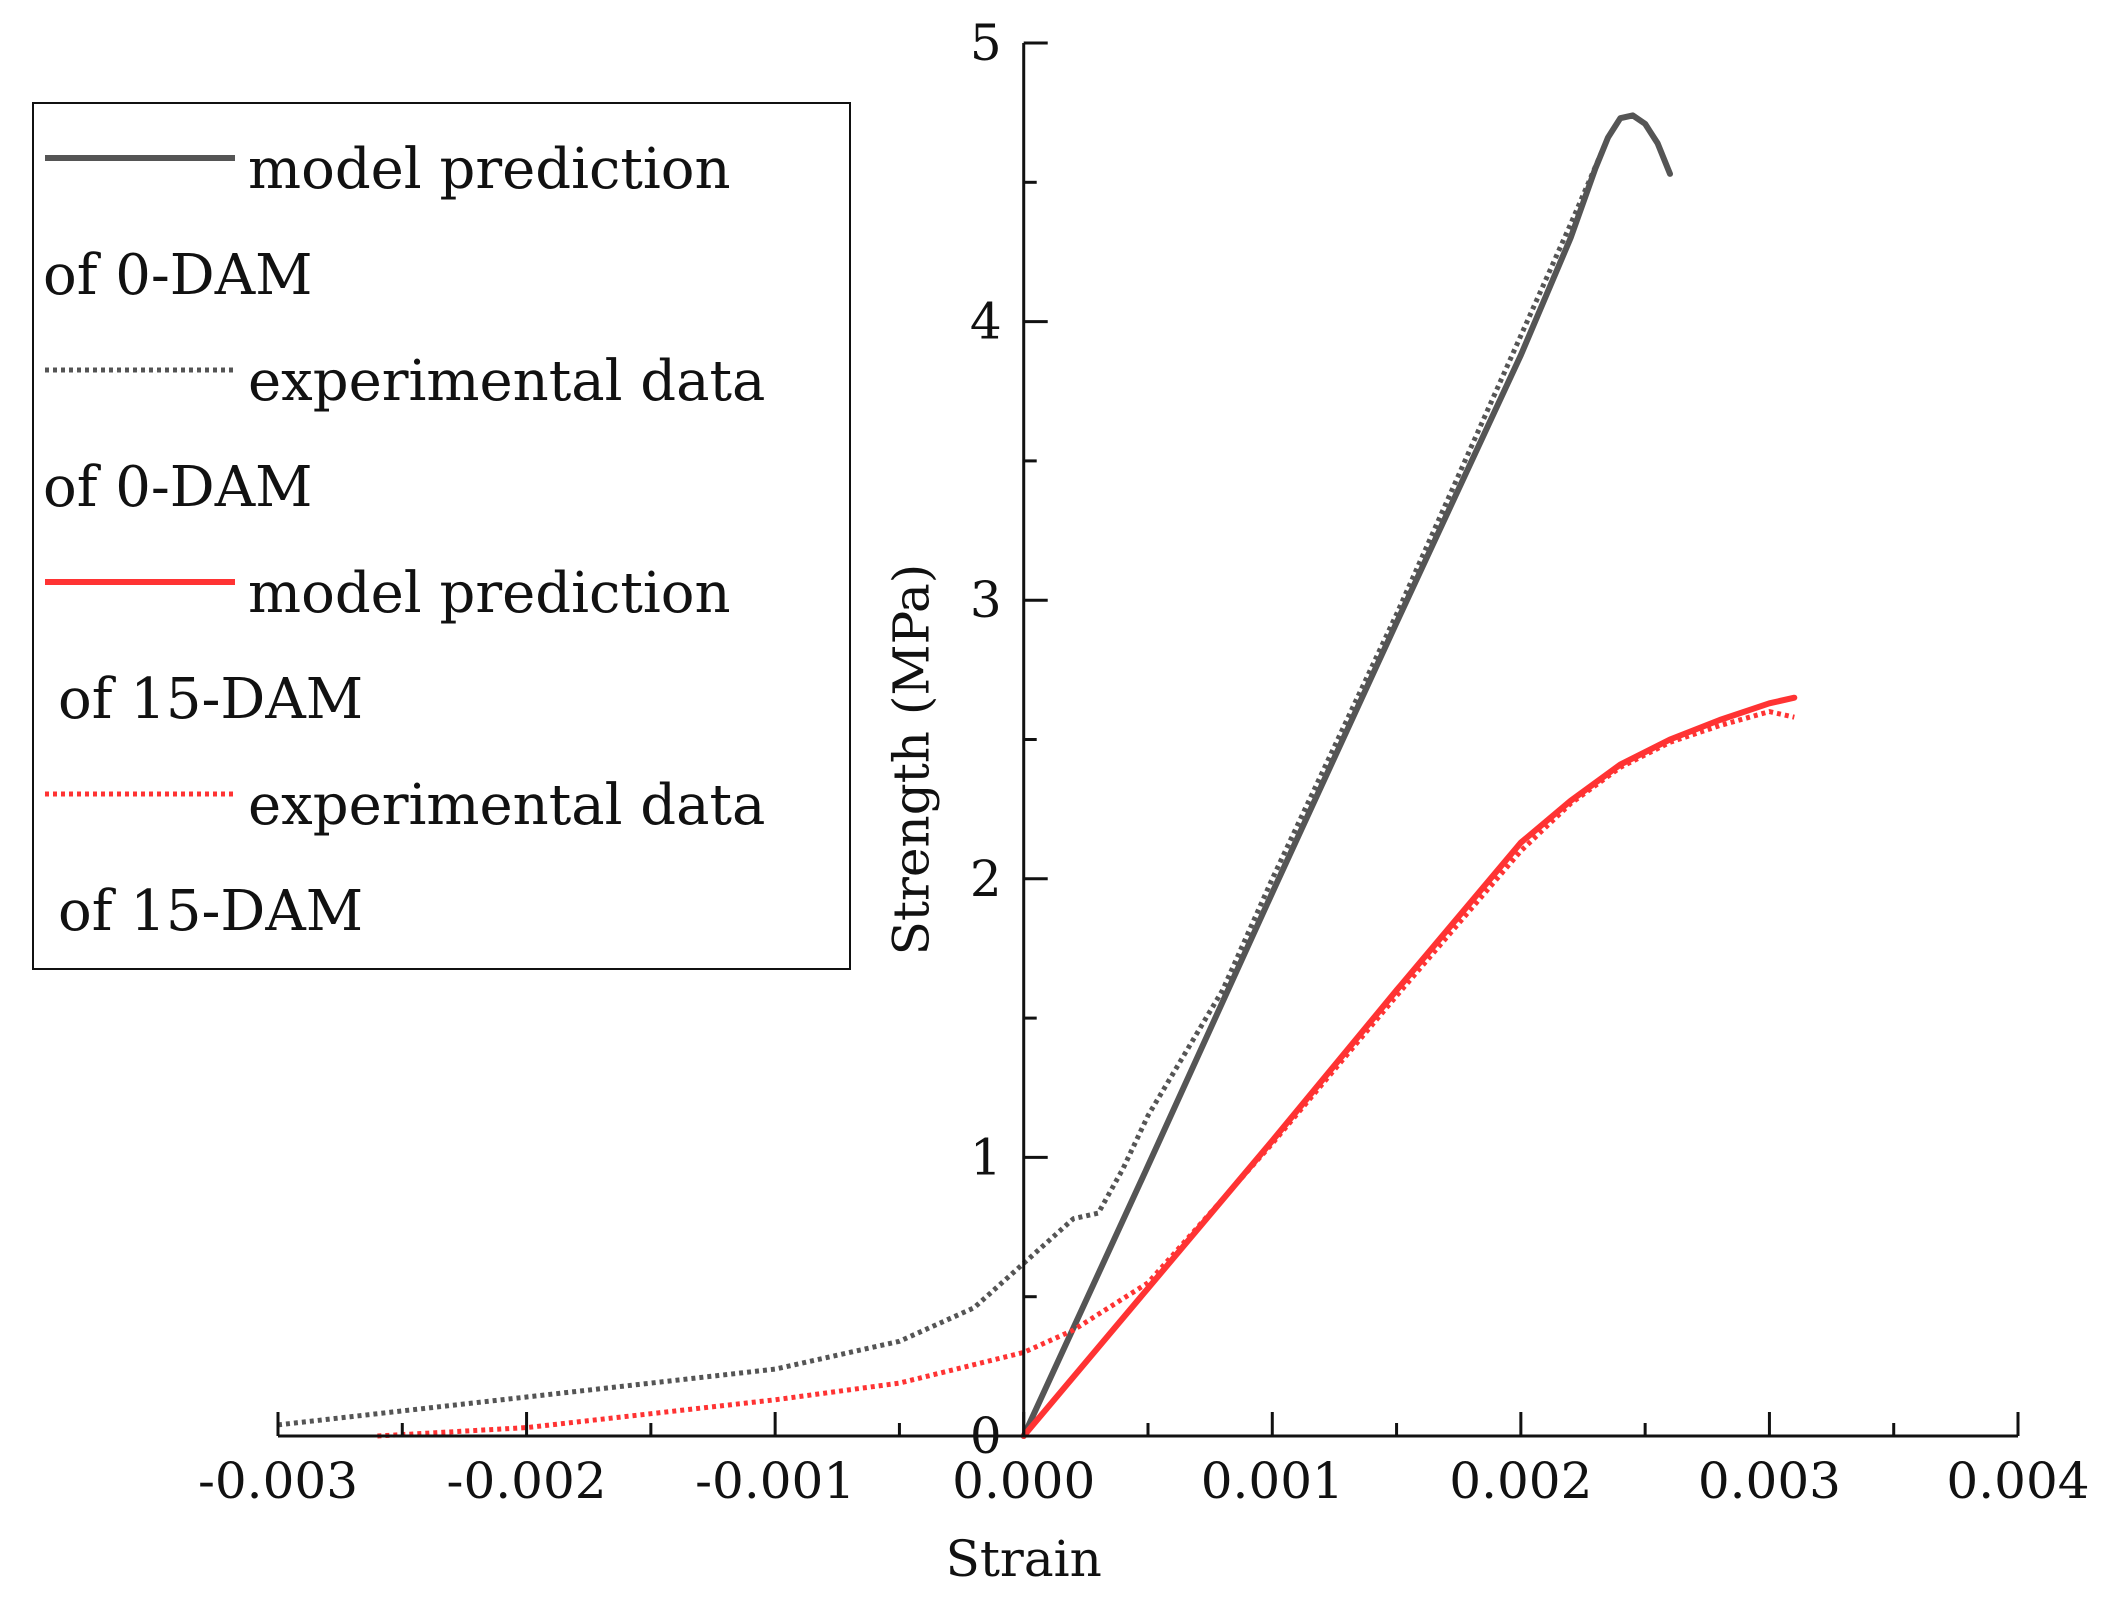 Image resolution: width=2101 pixels, height=1609 pixels. Describe the element at coordinates (2017, 1481) in the screenshot. I see `x-tick-label: 0.004` at that location.